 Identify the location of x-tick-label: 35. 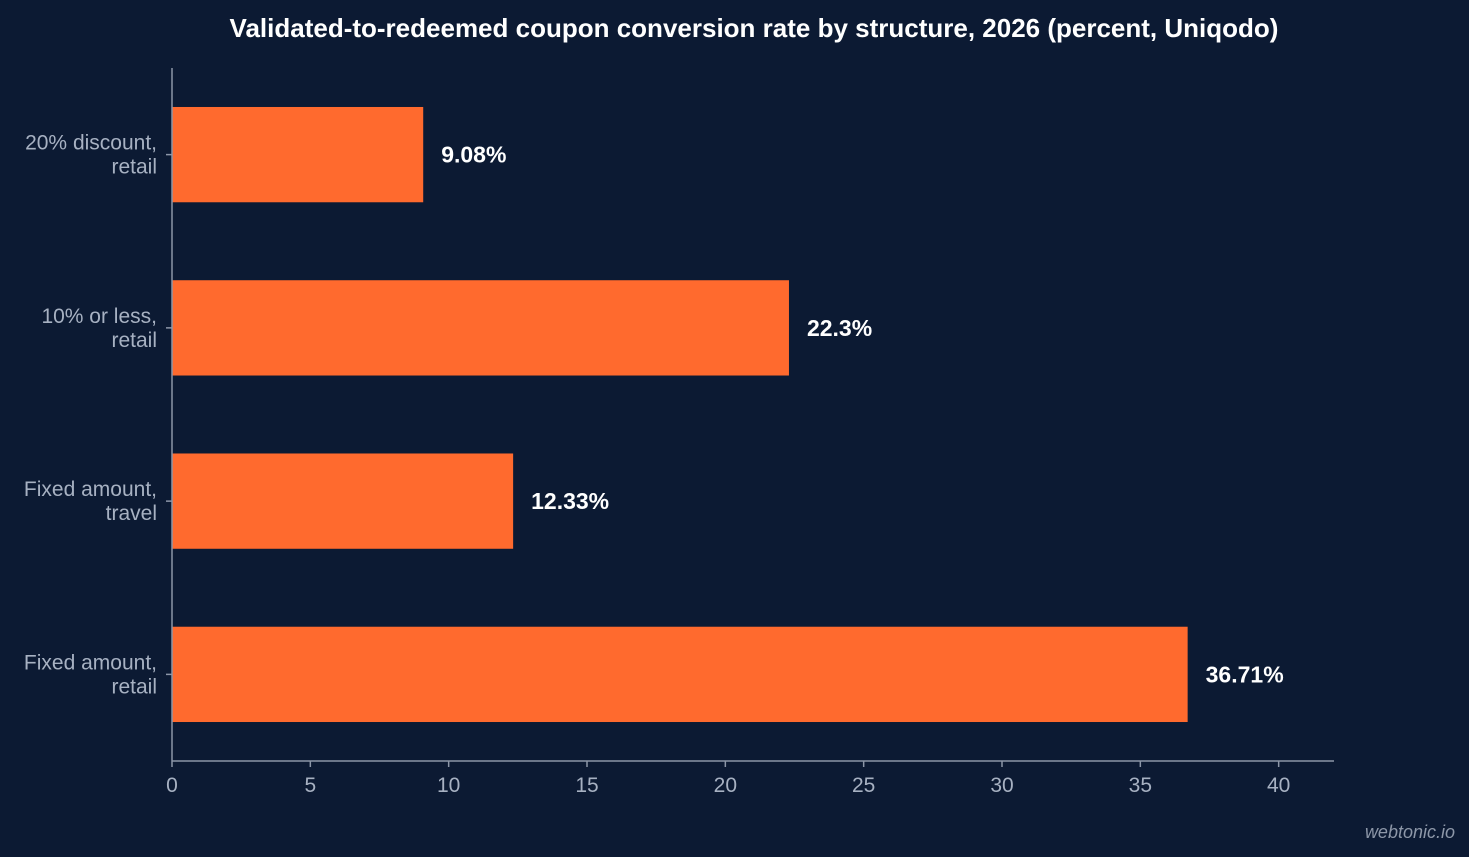
(1140, 785).